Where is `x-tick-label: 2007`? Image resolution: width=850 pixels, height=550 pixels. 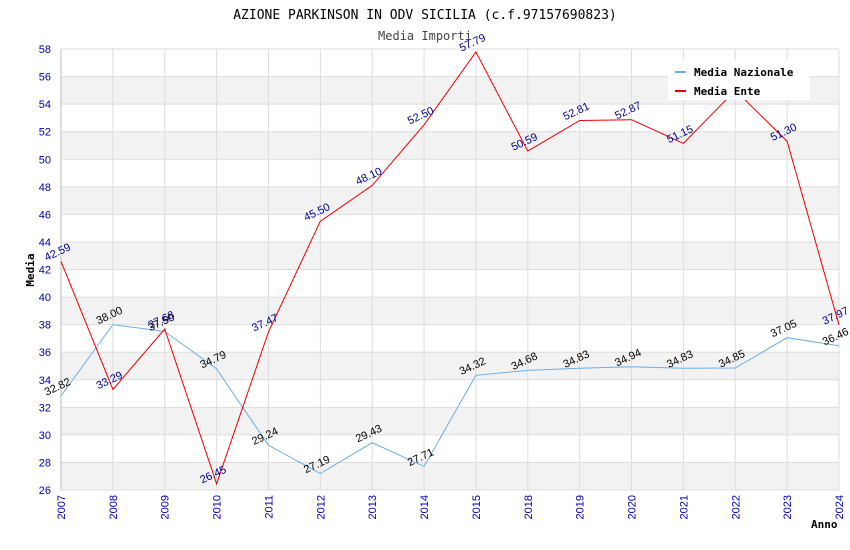 x-tick-label: 2007 is located at coordinates (62, 507).